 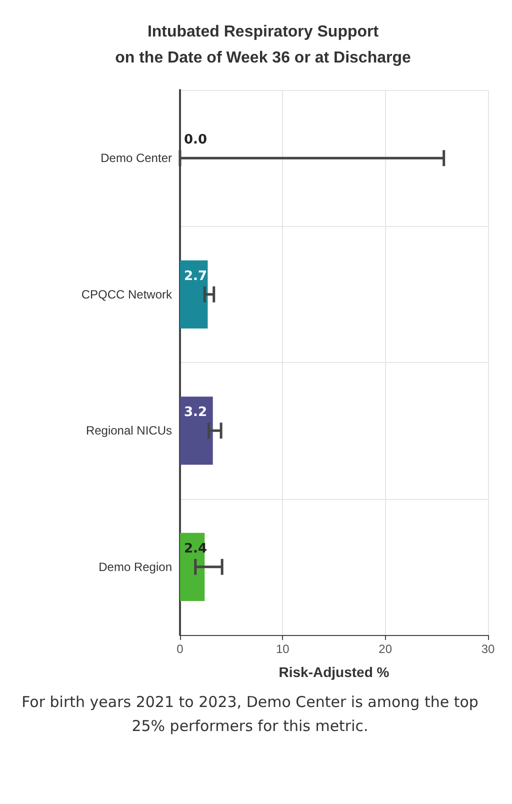 I want to click on y-tick-label: Demo Region, so click(x=135, y=567).